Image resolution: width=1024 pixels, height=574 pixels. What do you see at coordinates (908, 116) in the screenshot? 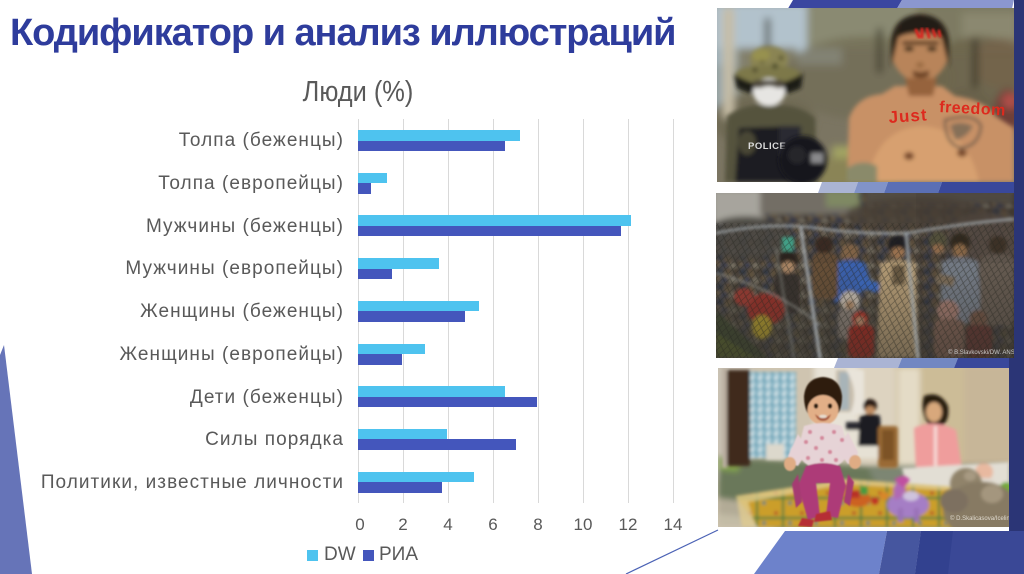
I see `svg-text: Just` at bounding box center [908, 116].